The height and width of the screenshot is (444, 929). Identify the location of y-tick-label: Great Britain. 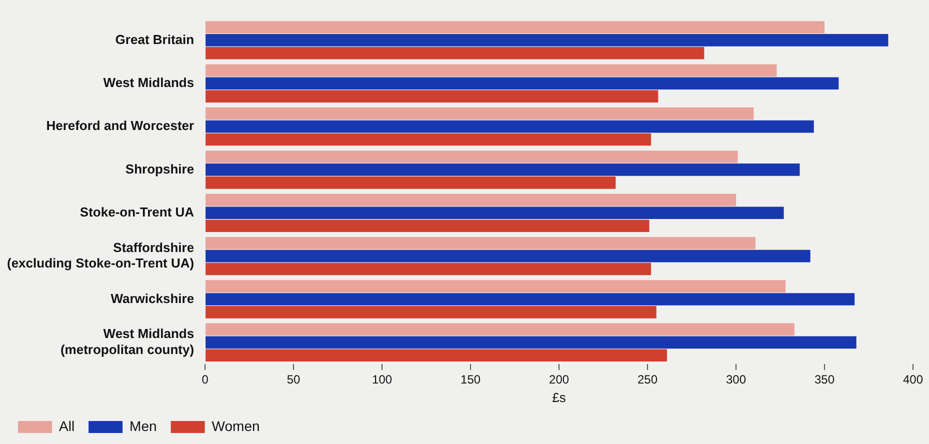
(154, 39).